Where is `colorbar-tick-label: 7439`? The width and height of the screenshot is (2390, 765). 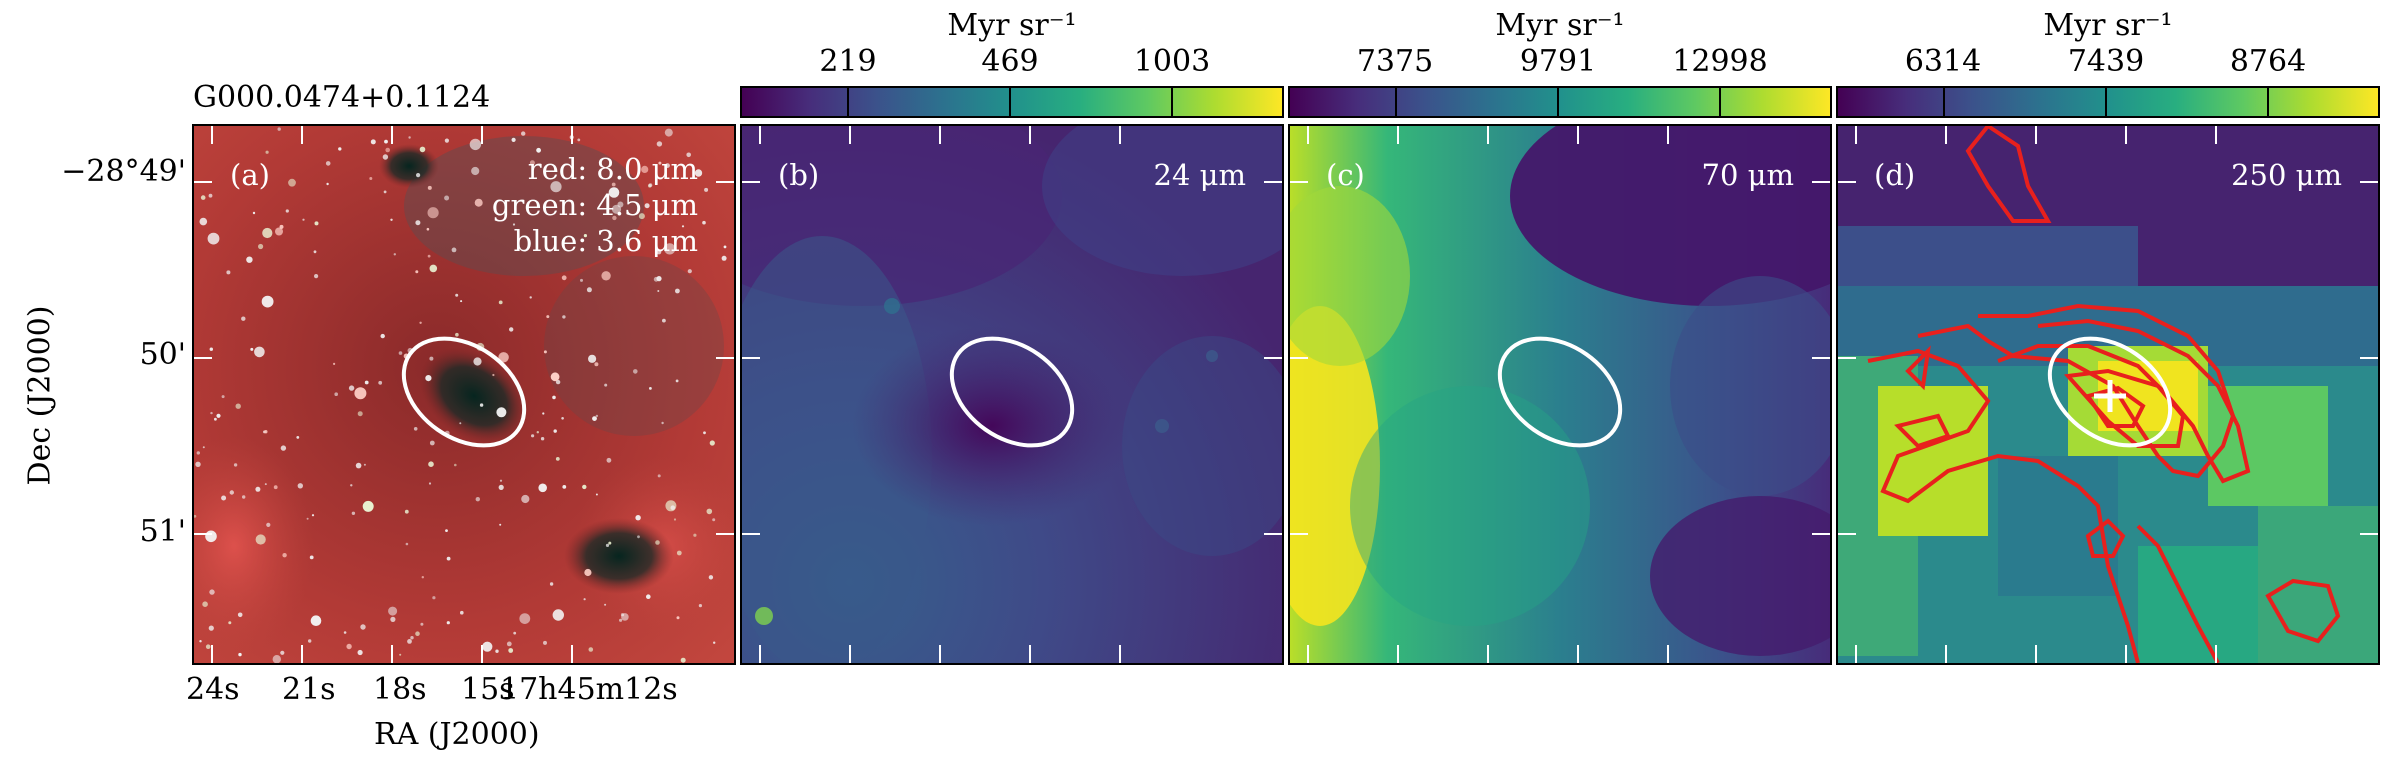 colorbar-tick-label: 7439 is located at coordinates (2106, 61).